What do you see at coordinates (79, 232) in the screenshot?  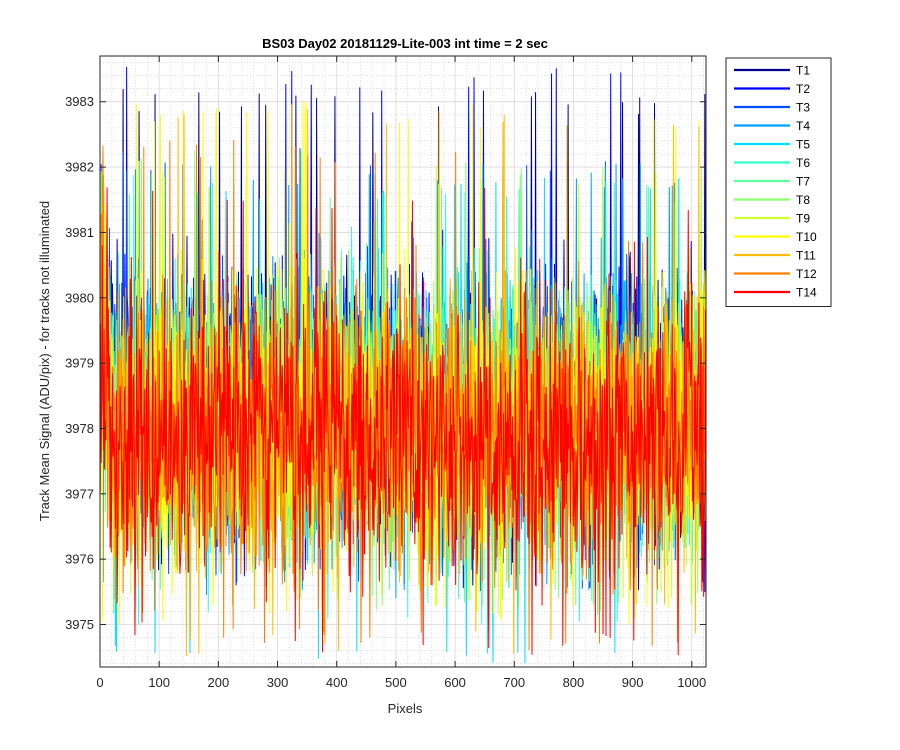 I see `y-tick-label: 3981` at bounding box center [79, 232].